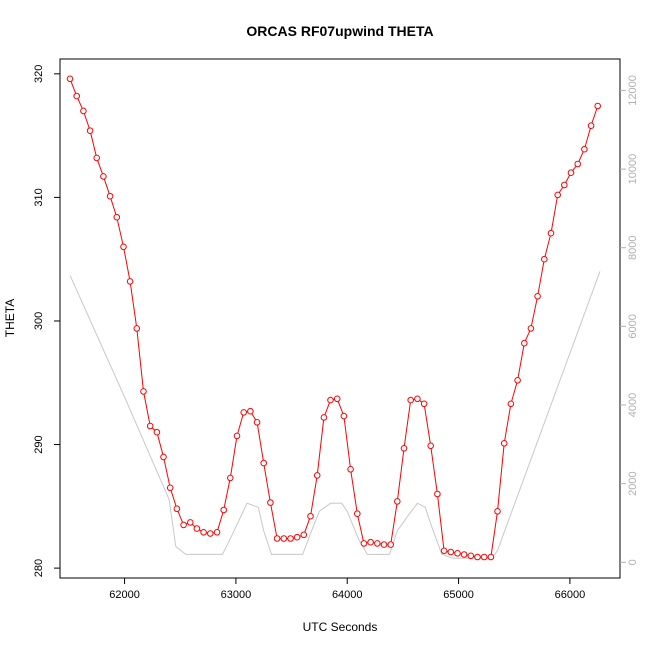 This screenshot has height=650, width=650. I want to click on y-tick-label: 290, so click(39, 444).